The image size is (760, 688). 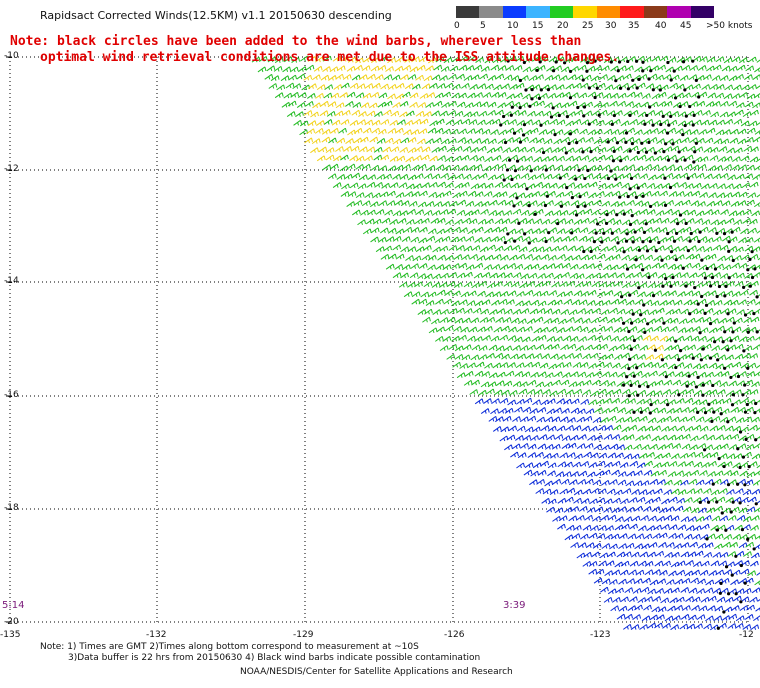 What do you see at coordinates (514, 12) in the screenshot?
I see `colorbar-swatch` at bounding box center [514, 12].